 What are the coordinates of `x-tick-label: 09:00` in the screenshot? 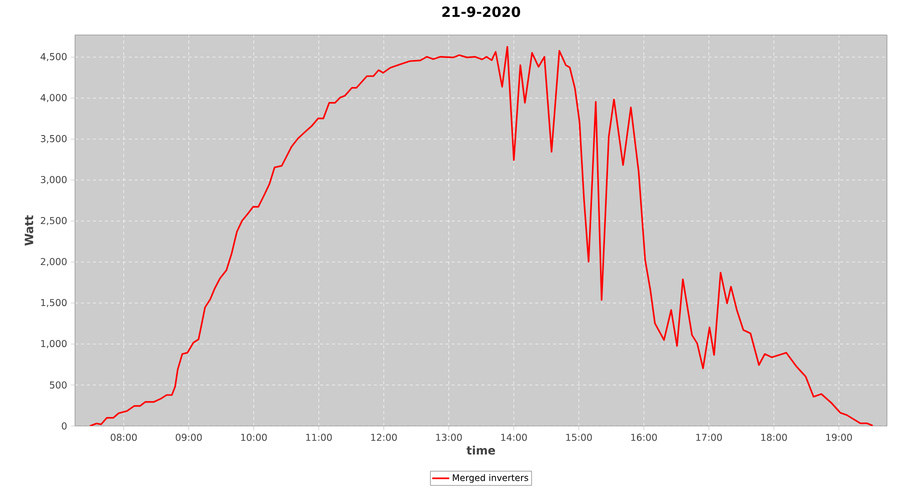 It's located at (189, 437).